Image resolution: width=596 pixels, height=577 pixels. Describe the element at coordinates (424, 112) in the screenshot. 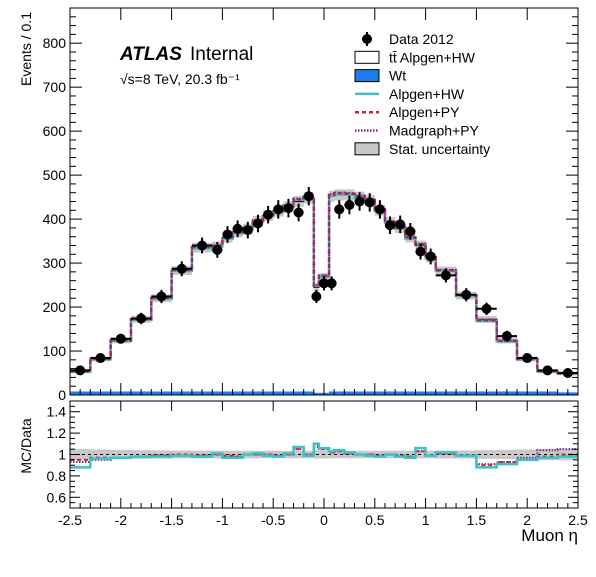

I see `legend-label: Alpgen+PY` at that location.